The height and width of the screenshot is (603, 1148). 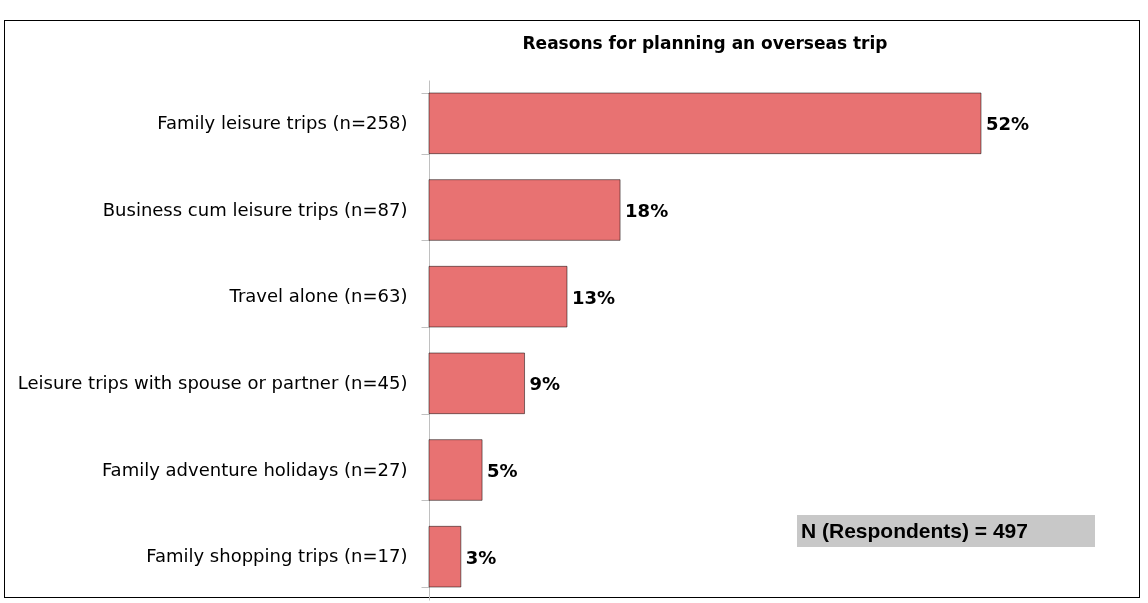 I want to click on y-tick-label: Family leisure trips (n=258), so click(x=282, y=122).